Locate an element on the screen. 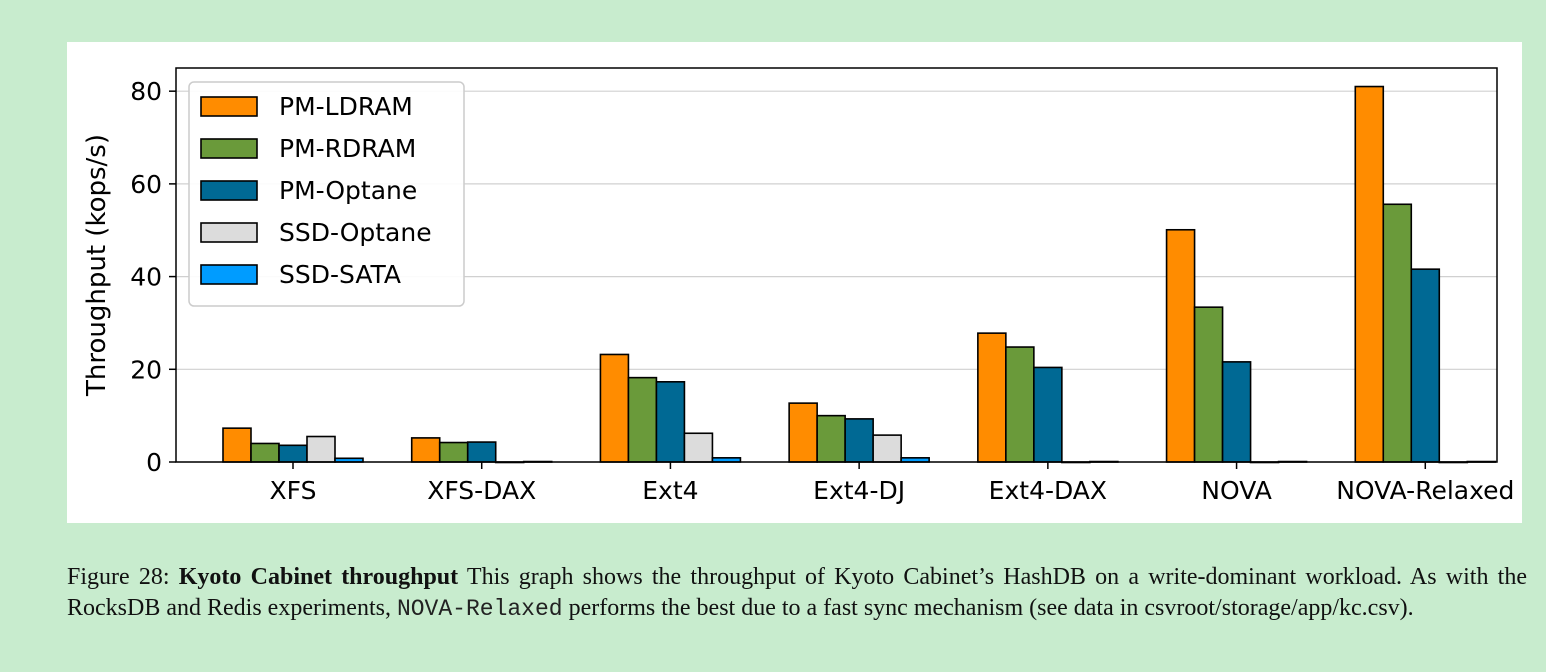 The width and height of the screenshot is (1546, 672). legend-label: PM-RDRAM is located at coordinates (347, 148).